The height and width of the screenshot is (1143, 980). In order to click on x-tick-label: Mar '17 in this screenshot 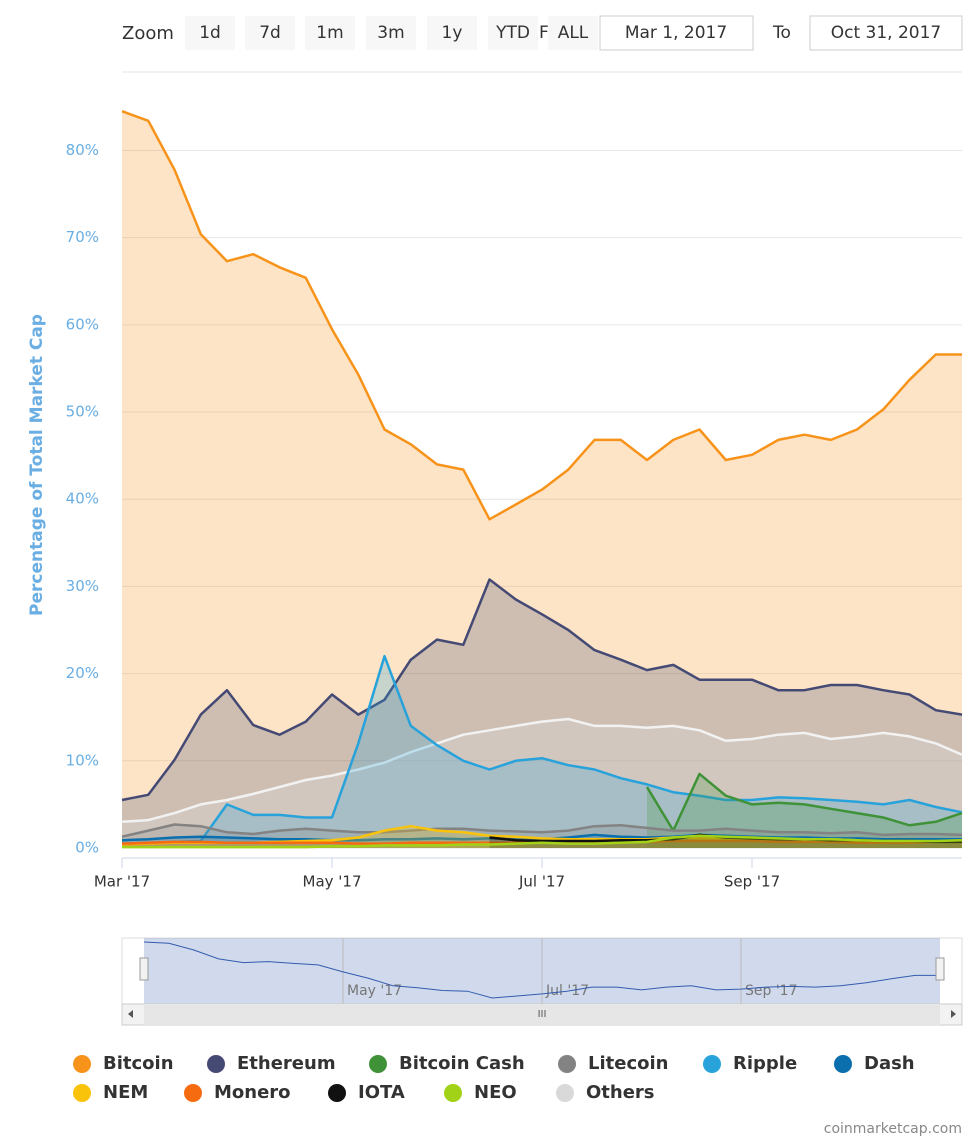, I will do `click(122, 882)`.